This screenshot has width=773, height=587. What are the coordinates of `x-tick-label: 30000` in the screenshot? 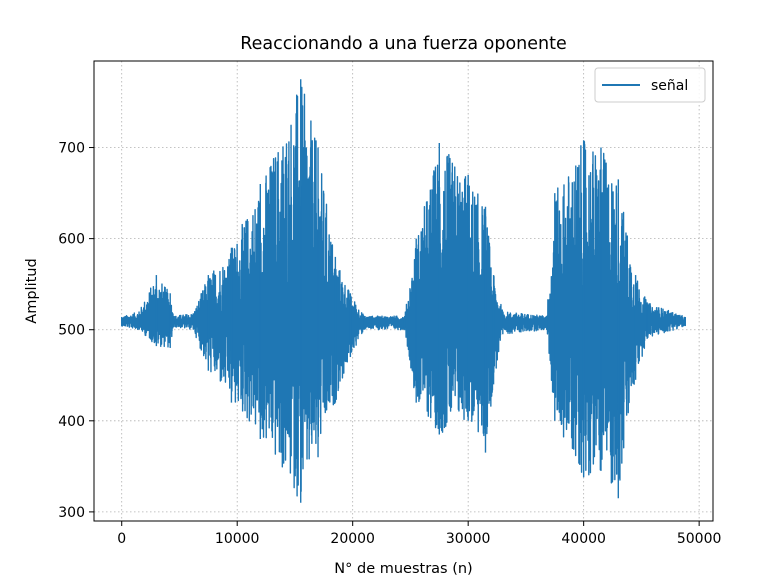 It's located at (468, 539).